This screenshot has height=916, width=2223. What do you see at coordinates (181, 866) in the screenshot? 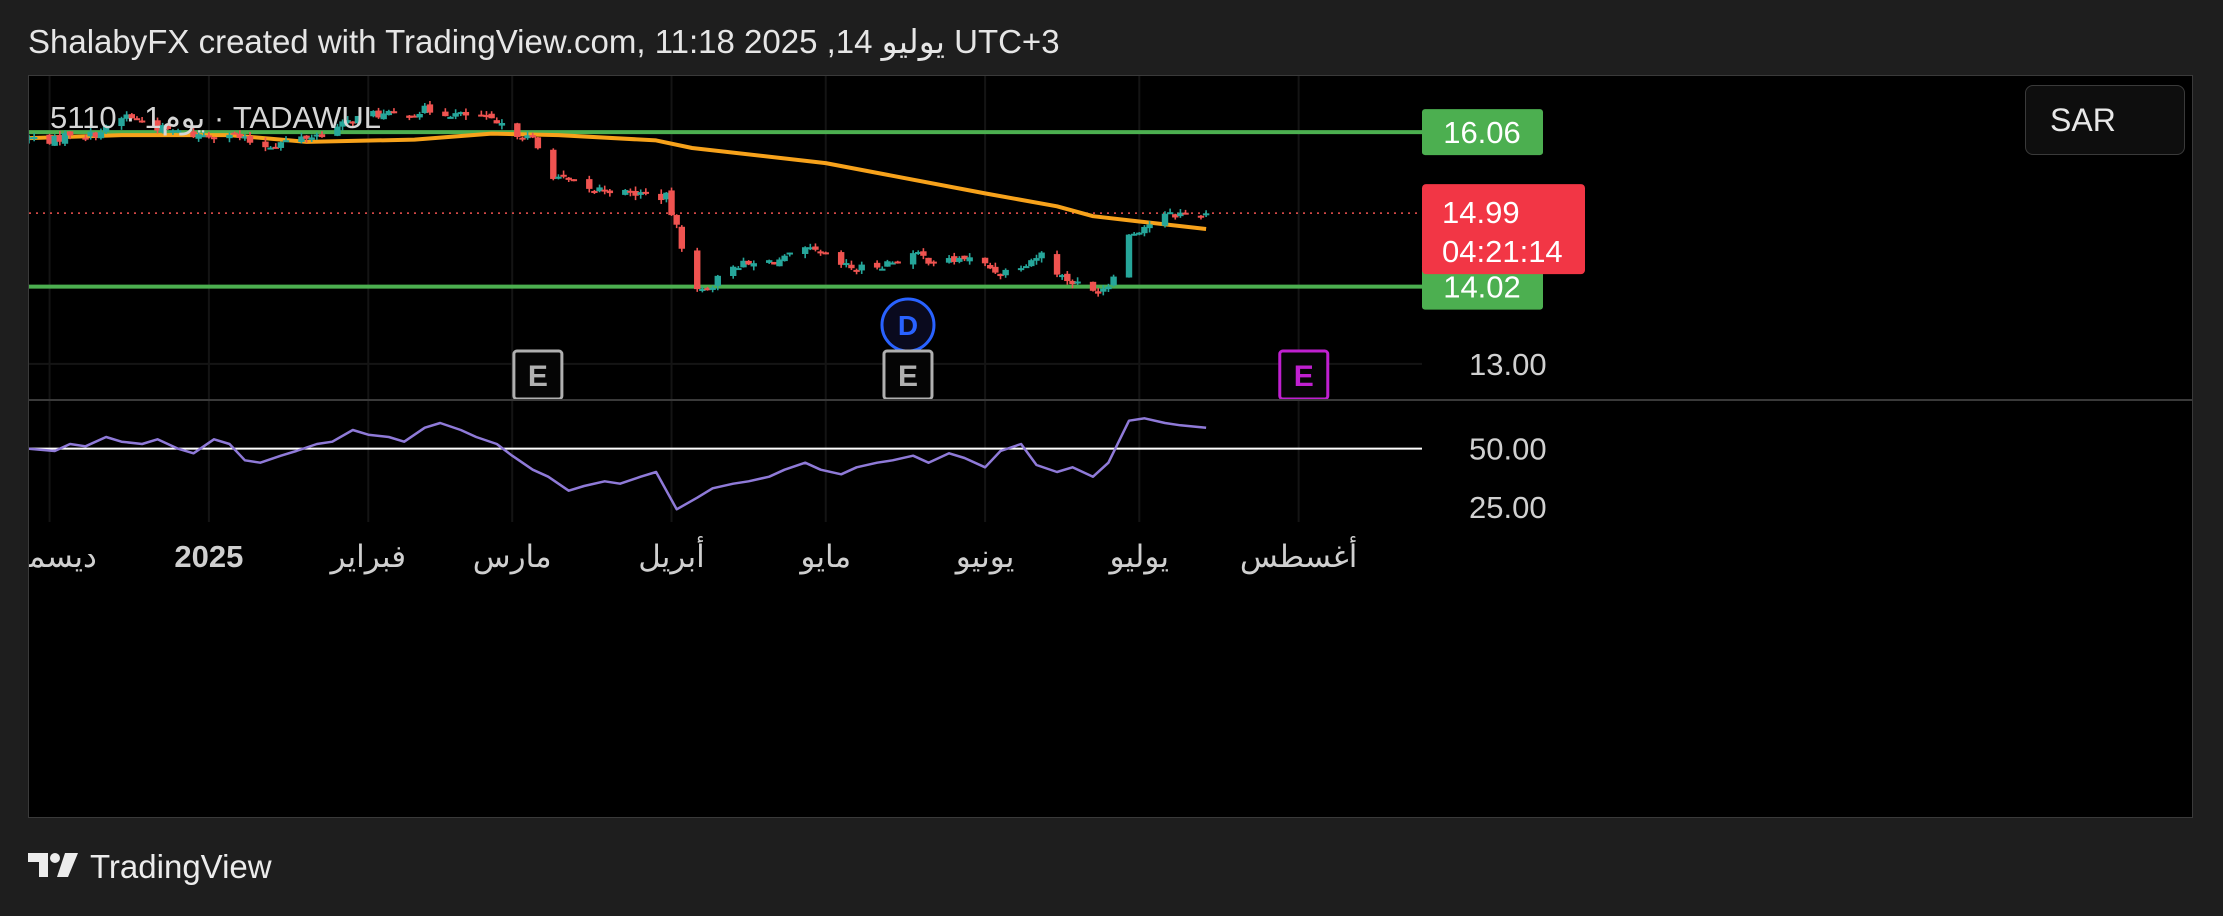
I see `tradingview-label: TradingView` at bounding box center [181, 866].